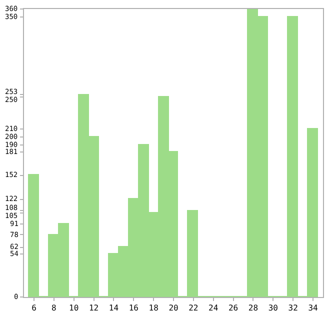 This screenshot has width=333, height=321. What do you see at coordinates (173, 308) in the screenshot?
I see `x-tick-label: 20` at bounding box center [173, 308].